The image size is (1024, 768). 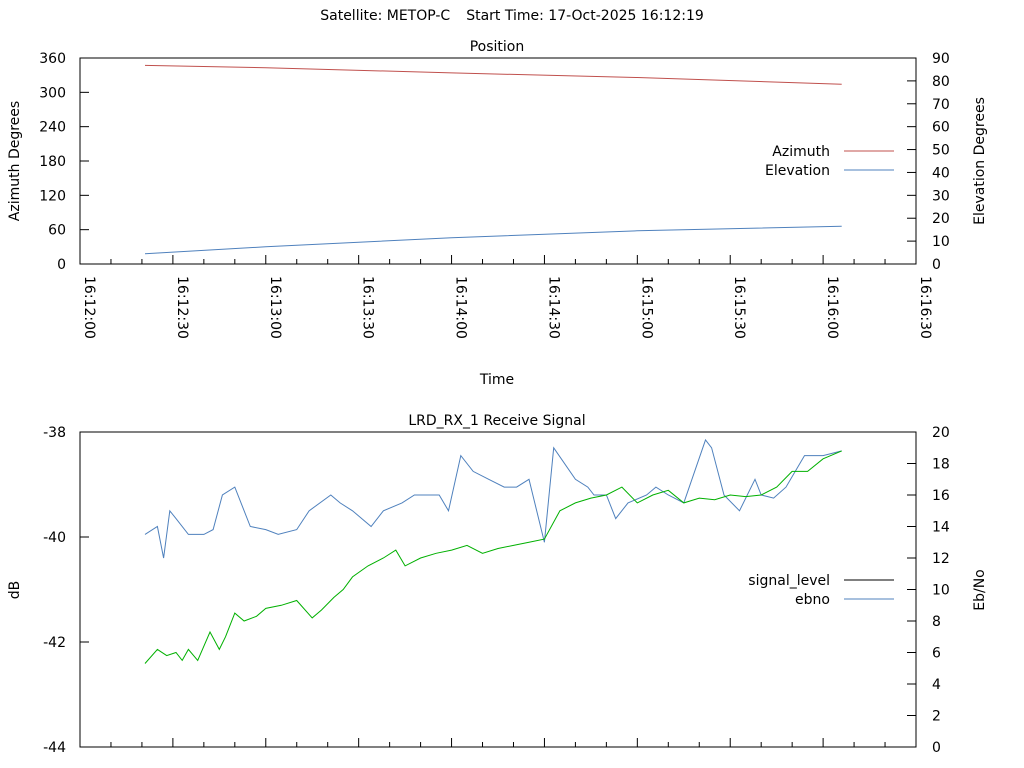 What do you see at coordinates (493, 240) in the screenshot?
I see `elevation-series-line` at bounding box center [493, 240].